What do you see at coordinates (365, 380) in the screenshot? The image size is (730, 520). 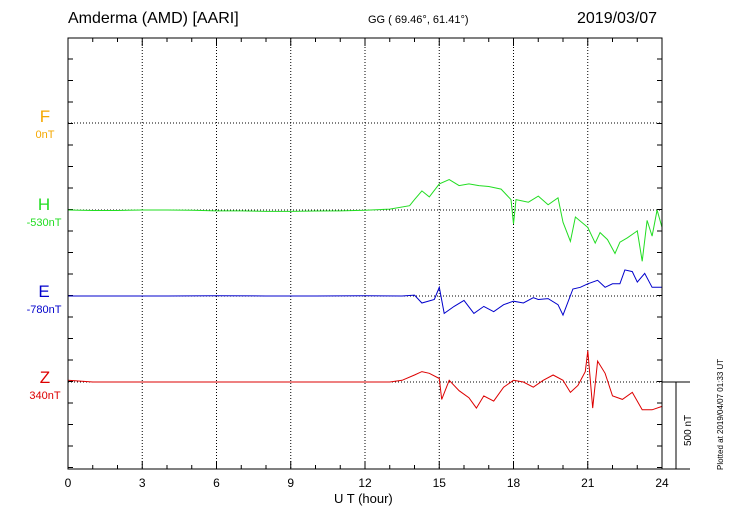 I see `series-line-z` at bounding box center [365, 380].